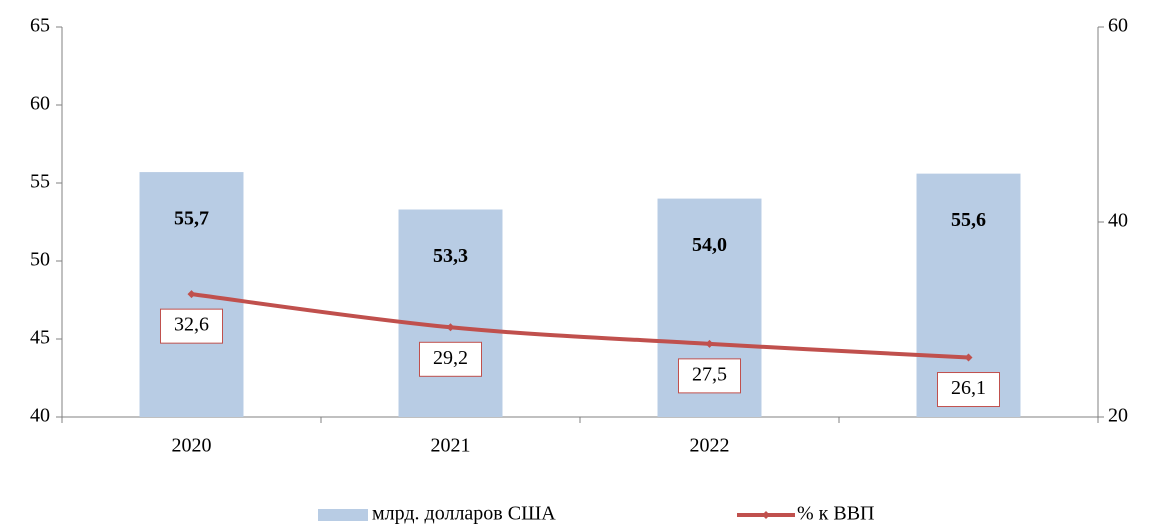 Image resolution: width=1152 pixels, height=528 pixels. Describe the element at coordinates (40, 416) in the screenshot. I see `y-tick-label: 40` at that location.